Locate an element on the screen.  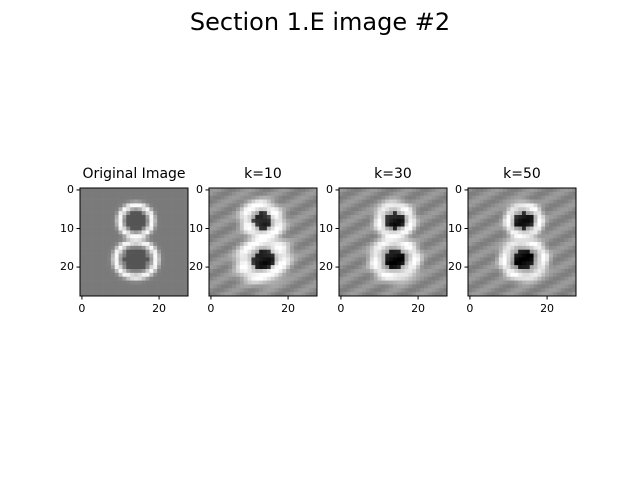
panel-title-k30: k=30 is located at coordinates (393, 174).